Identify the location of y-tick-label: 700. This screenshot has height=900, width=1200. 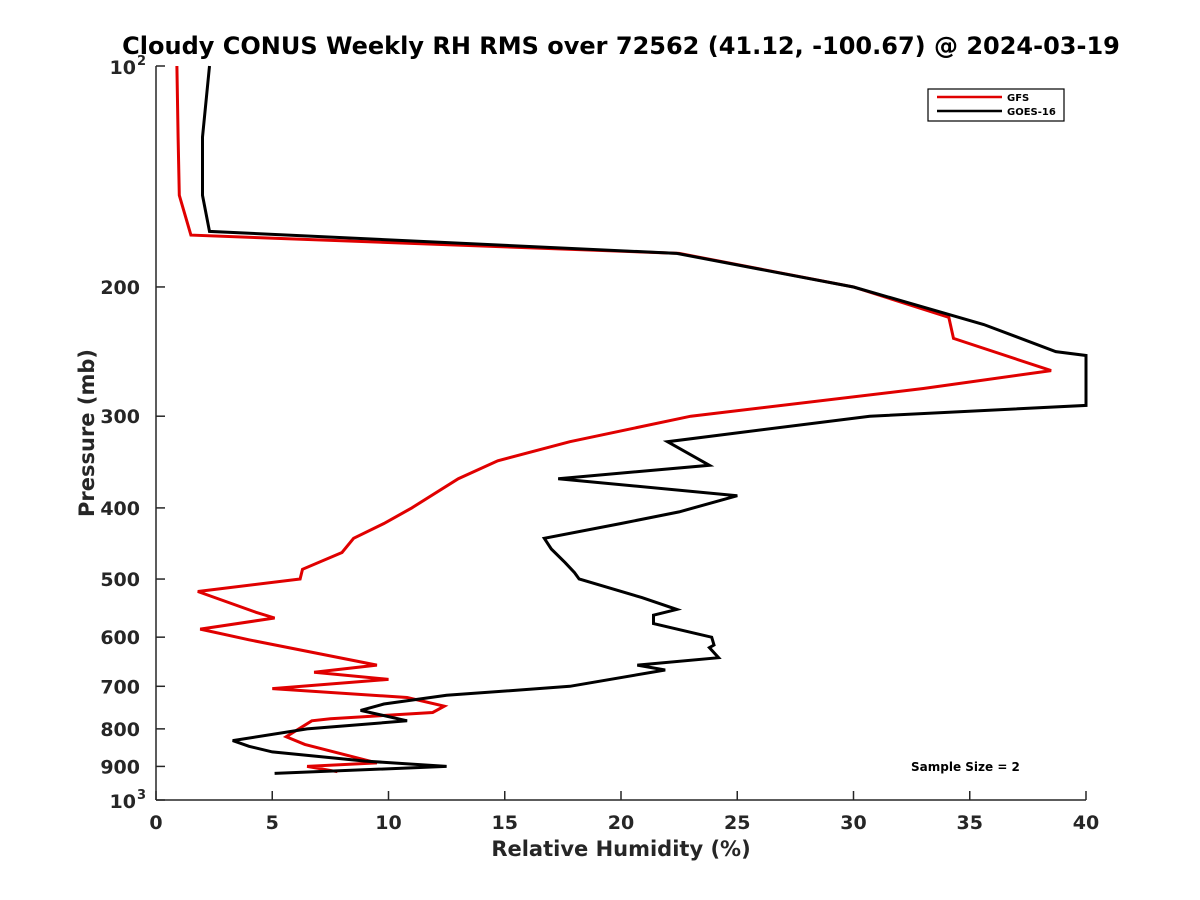
(120, 687).